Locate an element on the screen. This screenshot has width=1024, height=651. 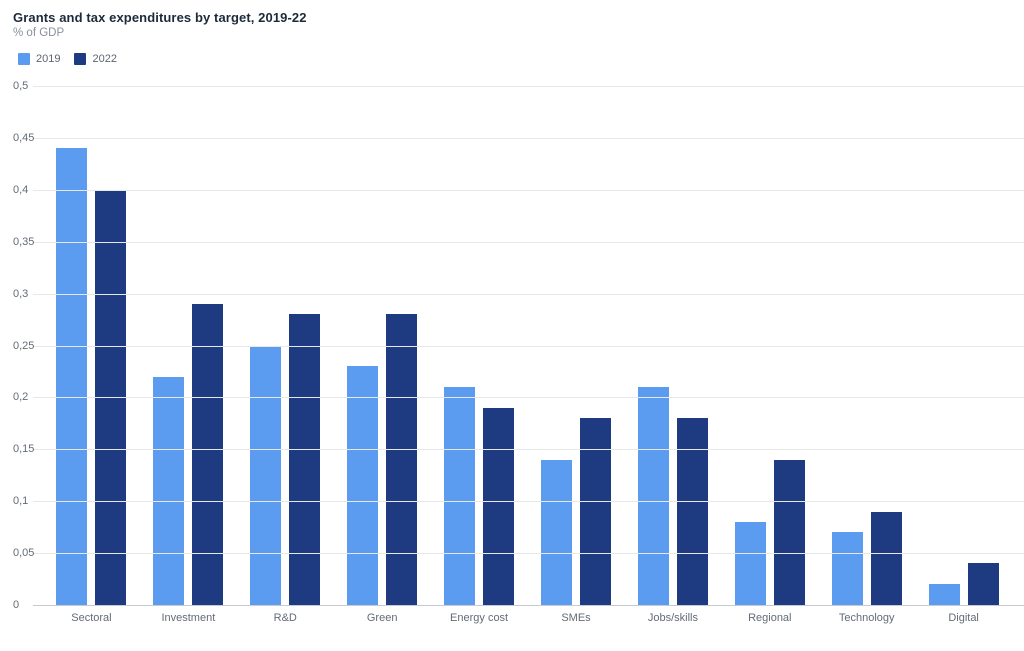
y-tick-label: 0 is located at coordinates (16, 605).